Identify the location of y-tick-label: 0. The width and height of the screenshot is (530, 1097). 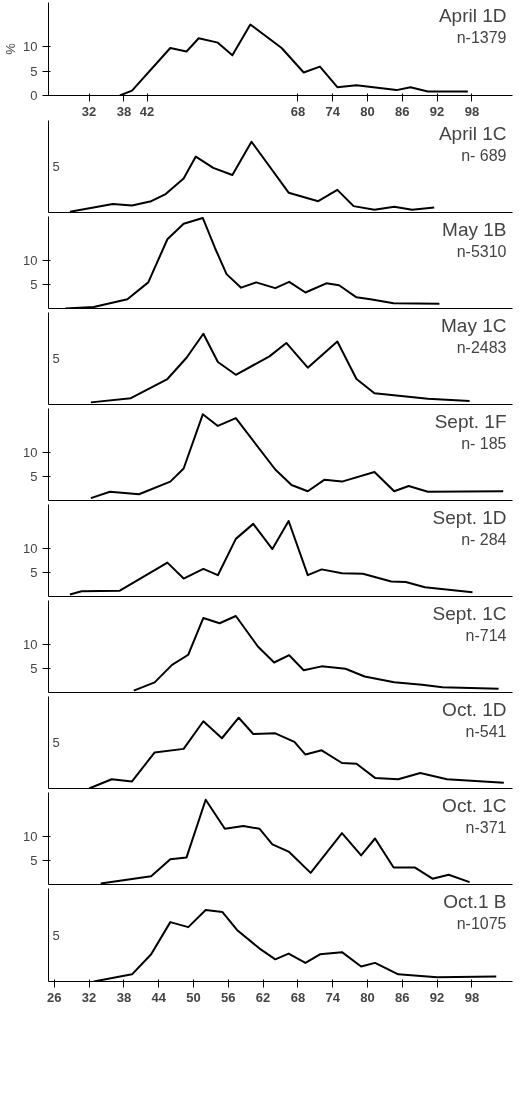
(34, 95).